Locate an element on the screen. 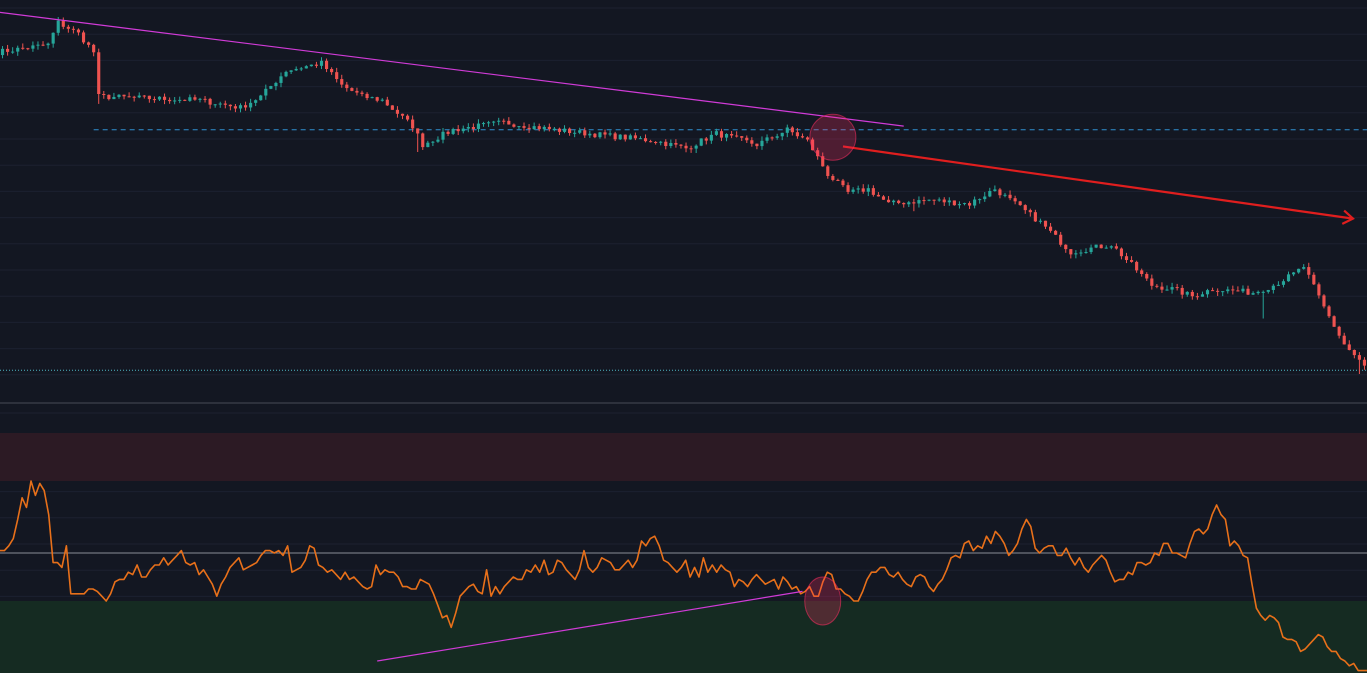 This screenshot has height=673, width=1367. arrow-shaft is located at coordinates (1098, 182).